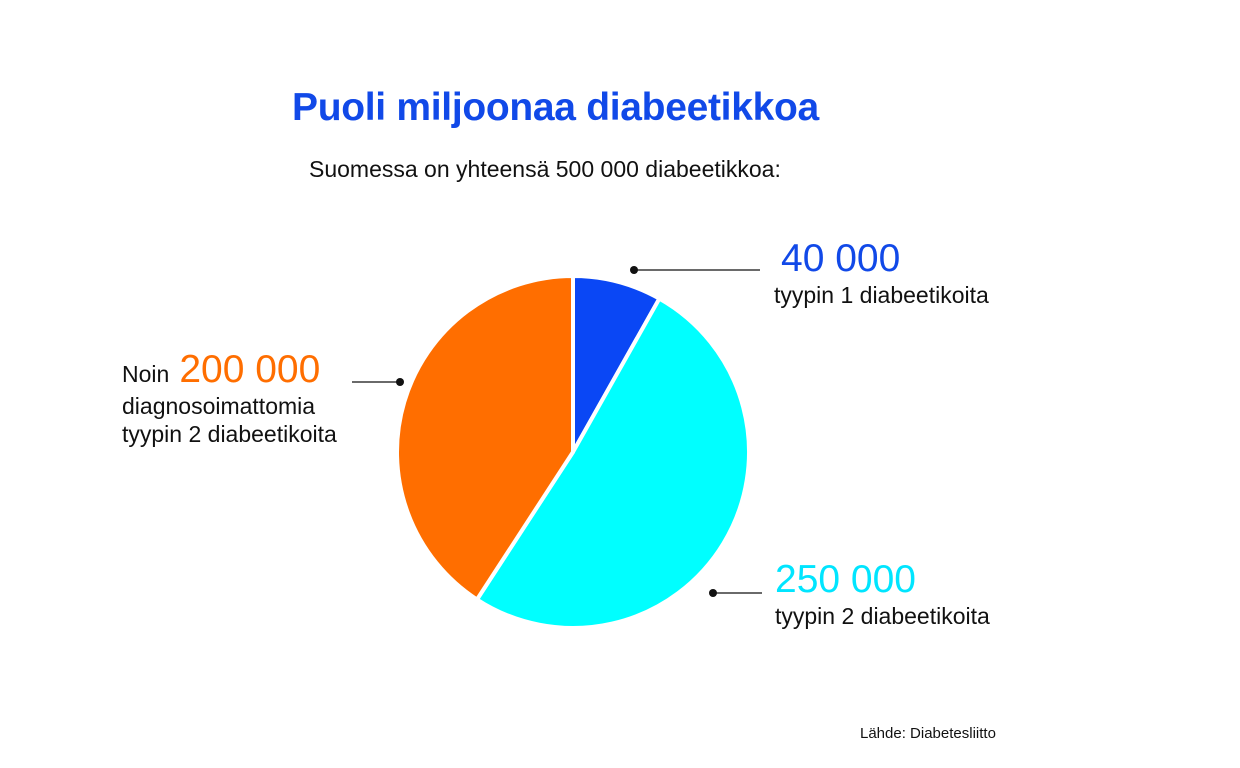 This screenshot has height=768, width=1240. What do you see at coordinates (555, 107) in the screenshot?
I see `chart-title: Puoli miljoonaa diabeetikkoa` at bounding box center [555, 107].